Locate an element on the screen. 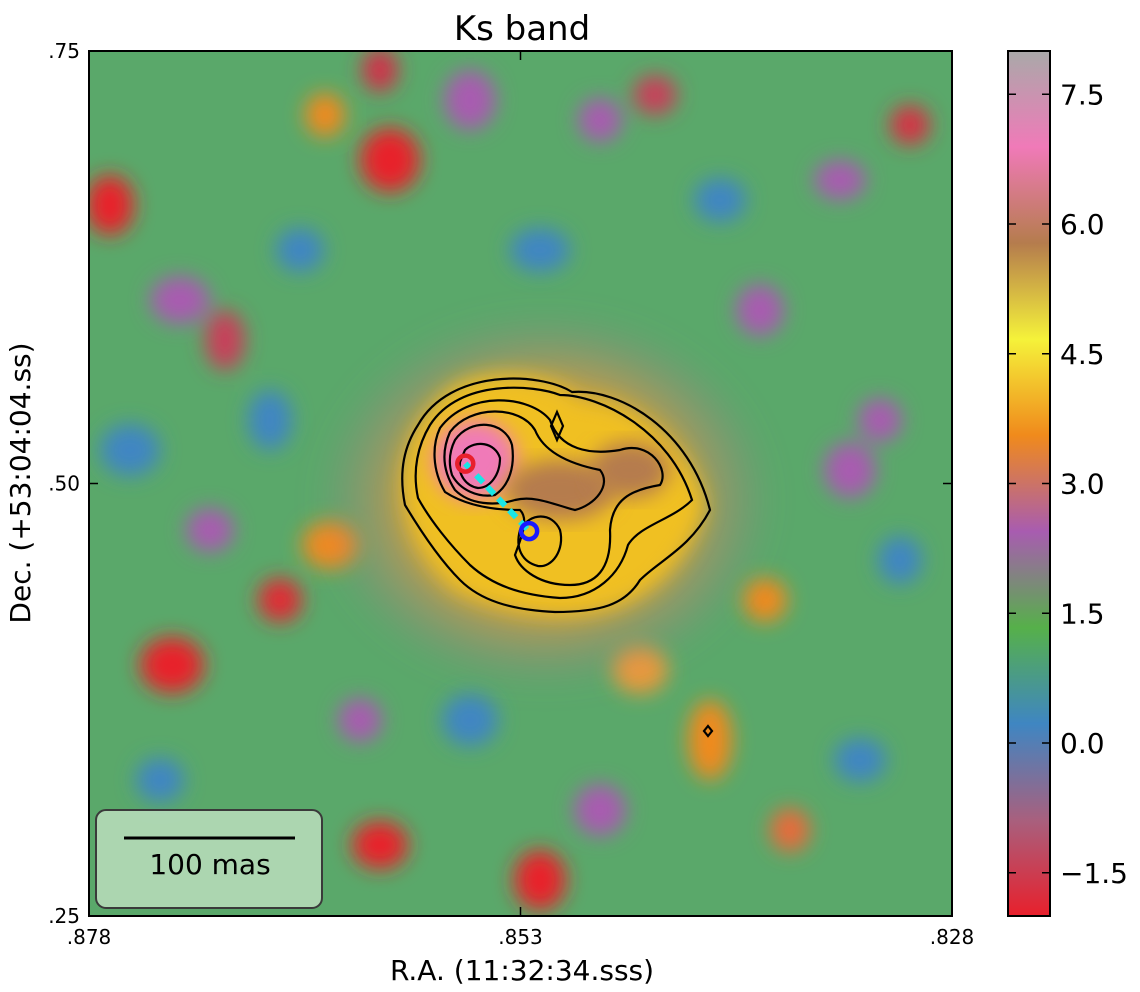  colorbar: 7.5 6.0 4.5 3.0 1.5 0.0 −1.5 is located at coordinates (1067, 483).